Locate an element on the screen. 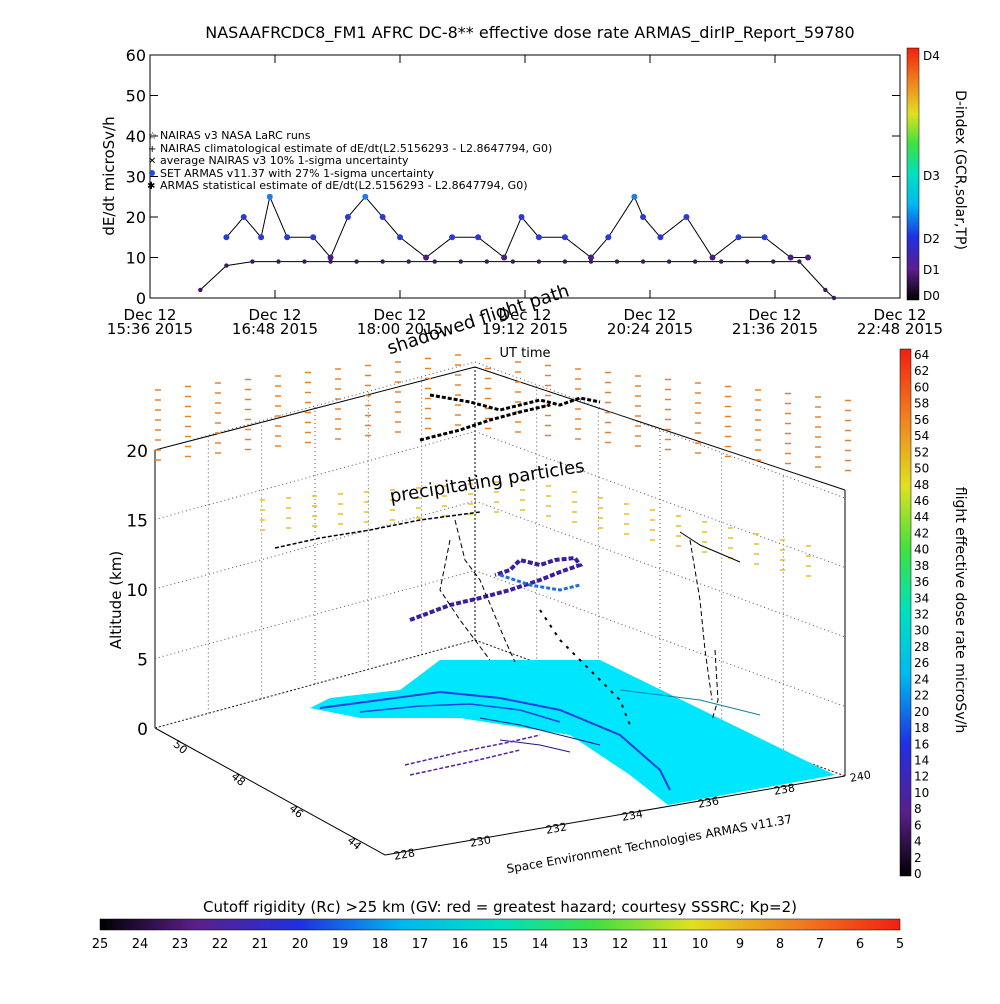 The image size is (1000, 1004). dose-rate-tick-label: 22 is located at coordinates (921, 696).